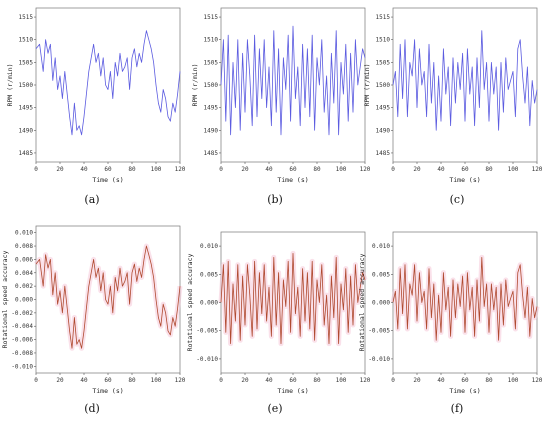  What do you see at coordinates (24, 286) in the screenshot?
I see `y-tick-label: 0.002` at bounding box center [24, 286].